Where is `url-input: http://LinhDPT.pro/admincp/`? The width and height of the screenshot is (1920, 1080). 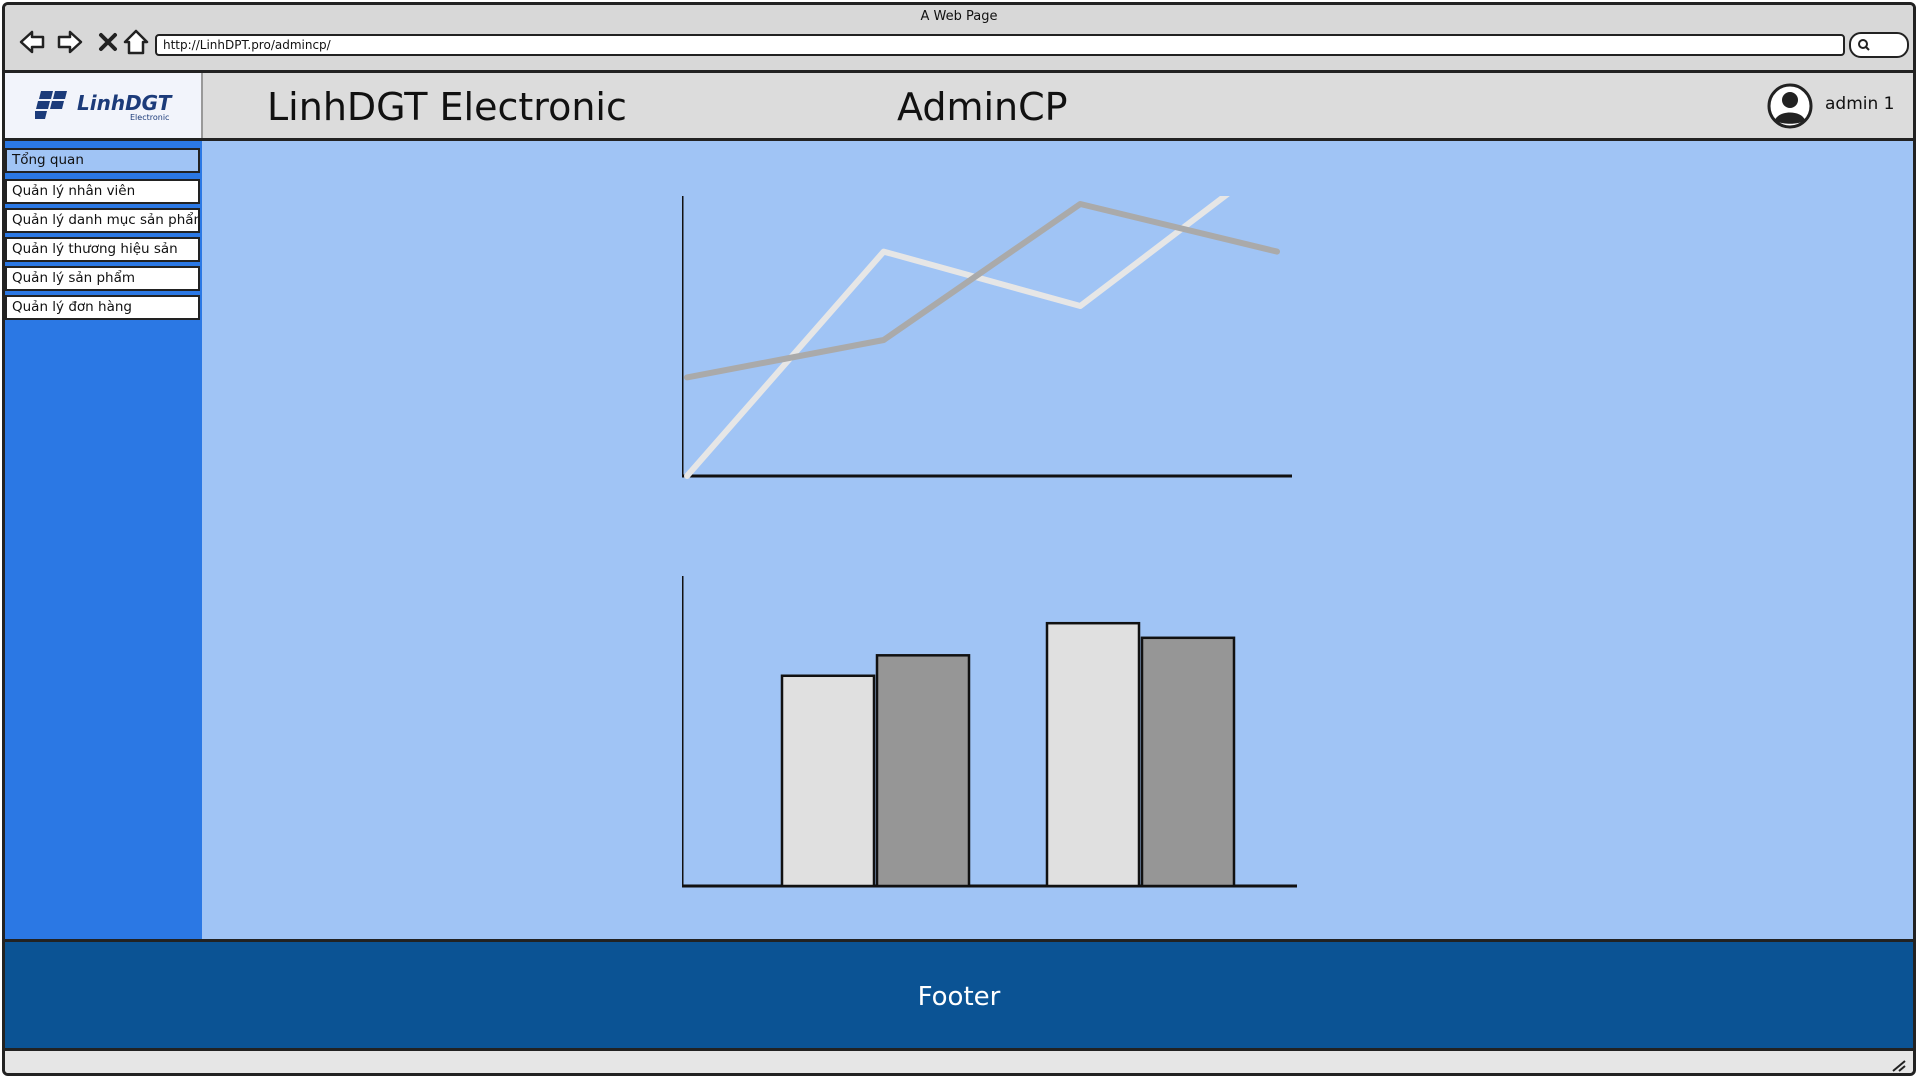 url-input: http://LinhDPT.pro/admincp/ is located at coordinates (1000, 45).